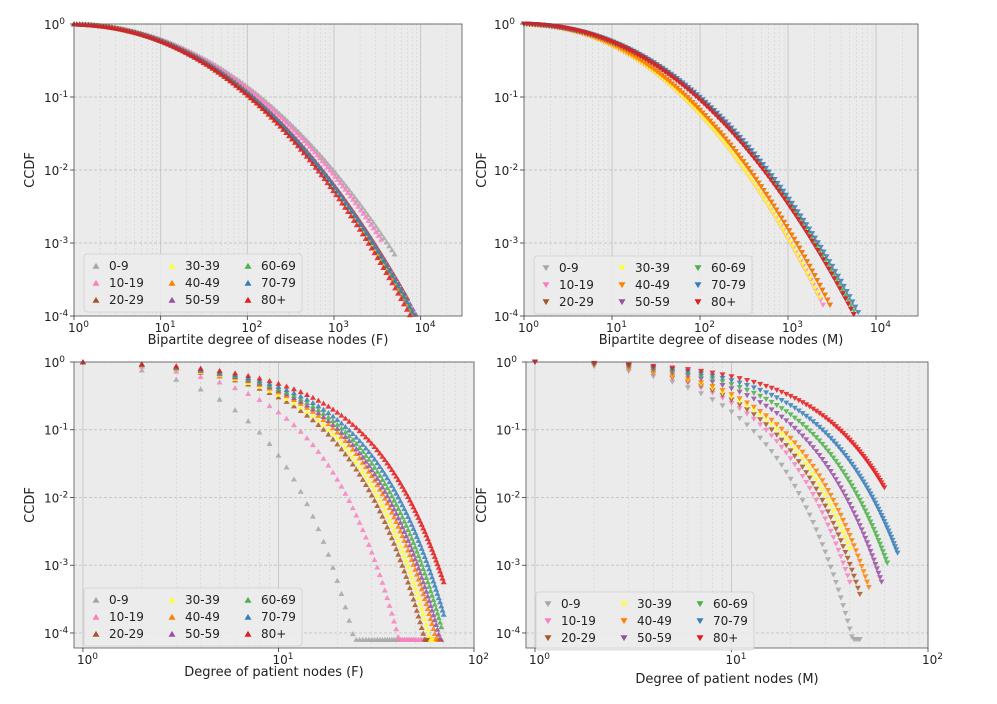 The width and height of the screenshot is (997, 704). What do you see at coordinates (119, 600) in the screenshot?
I see `legend-label: 0-9` at bounding box center [119, 600].